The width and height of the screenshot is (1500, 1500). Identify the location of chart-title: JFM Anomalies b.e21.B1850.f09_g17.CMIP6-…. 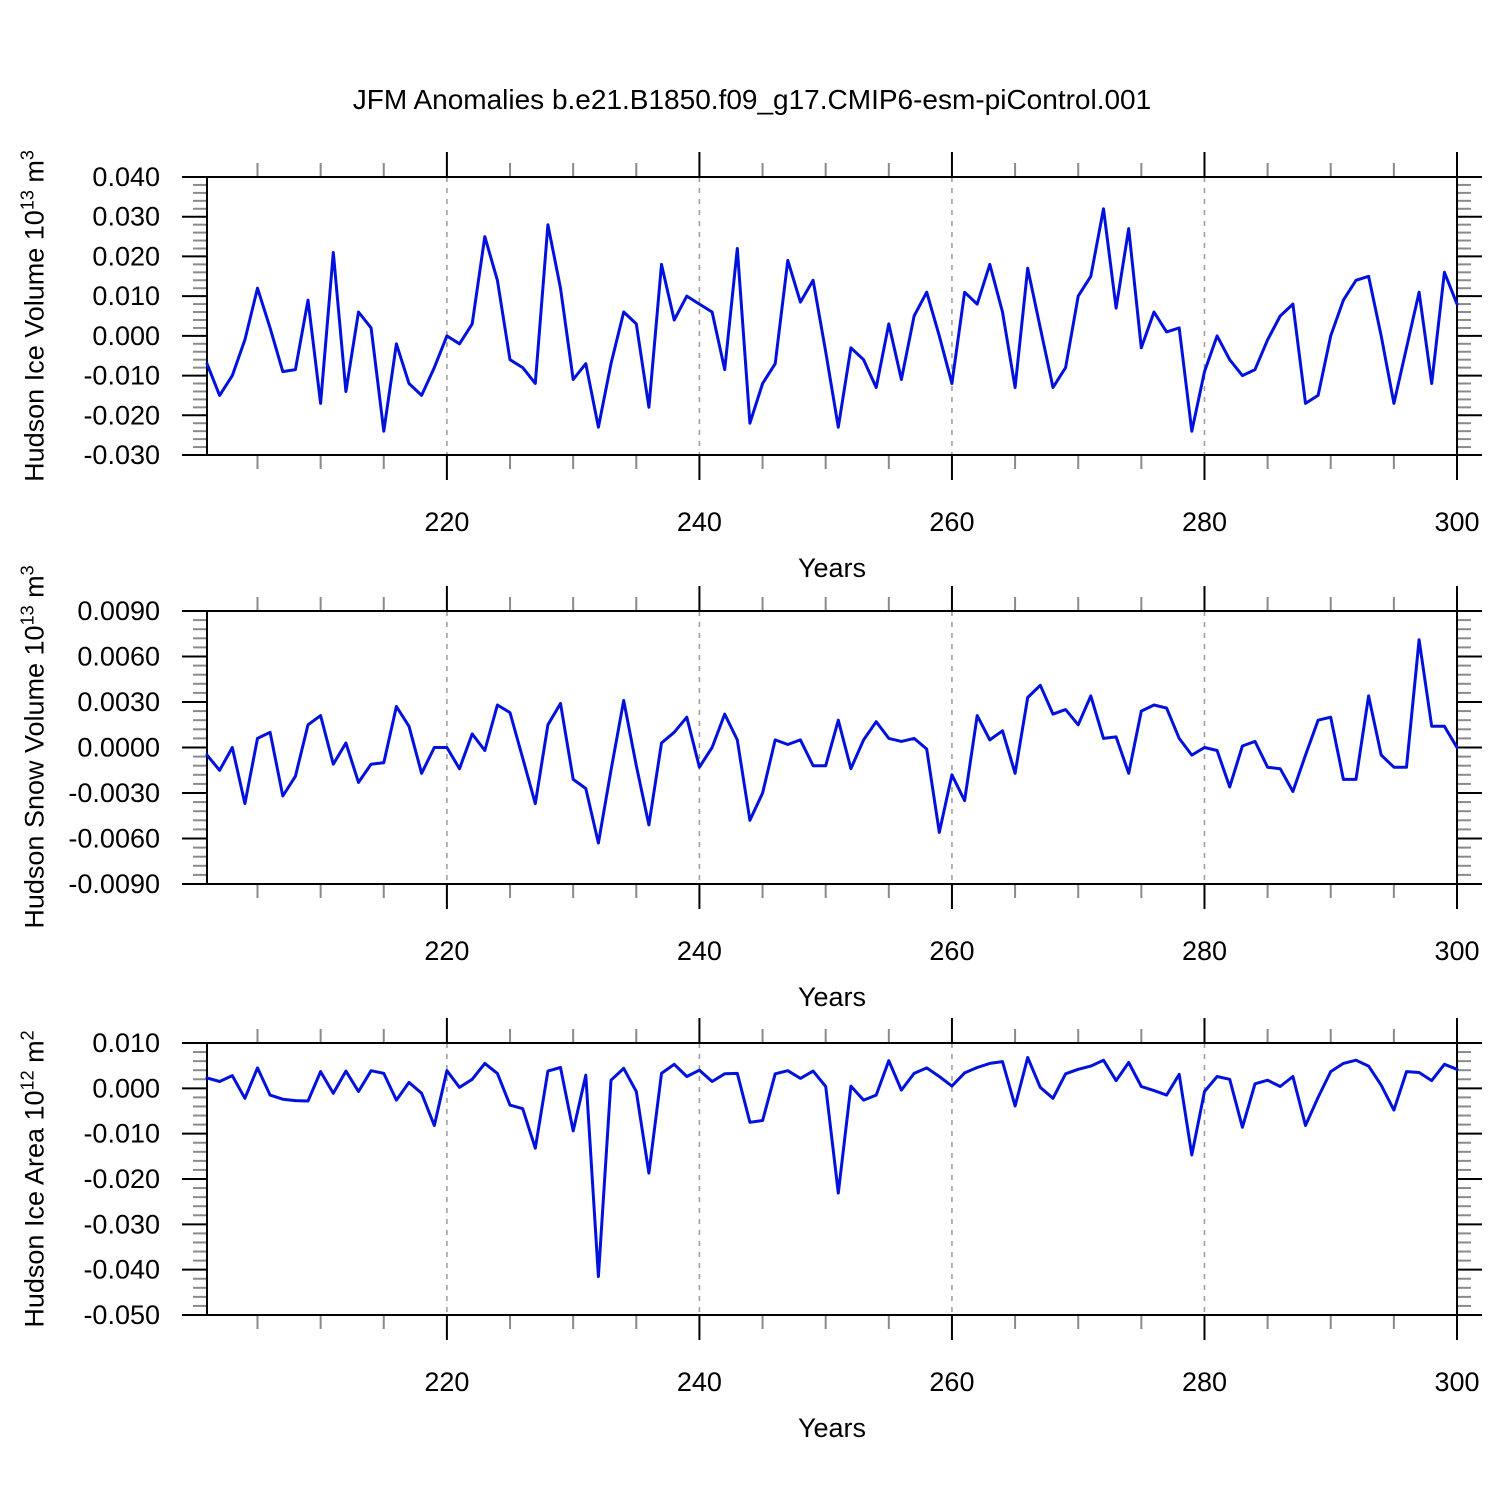
(752, 99).